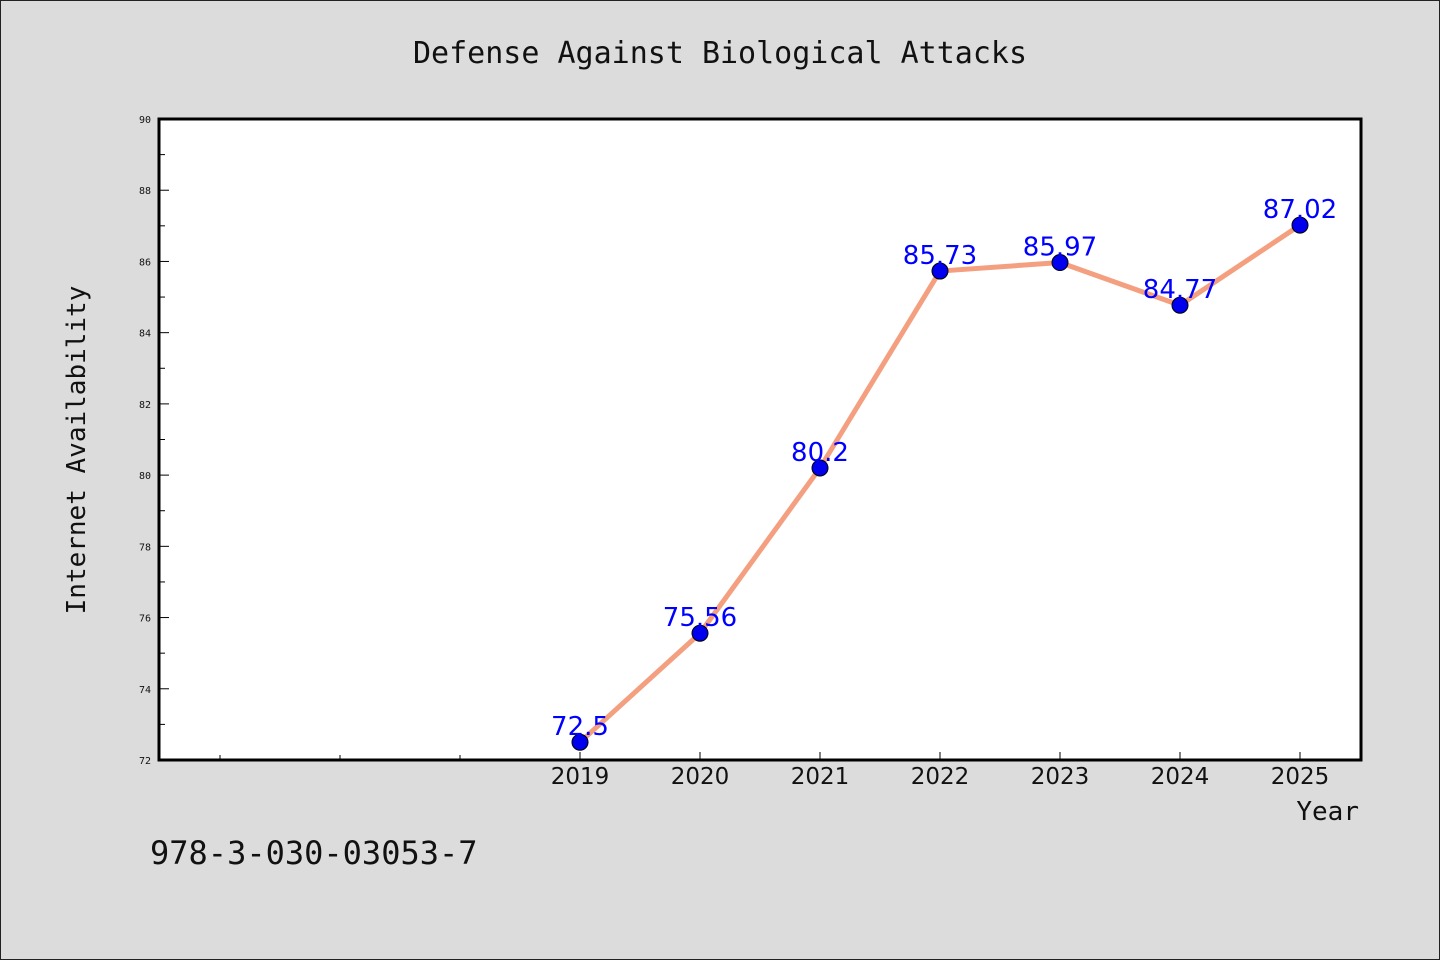  I want to click on y-tick-label: 86, so click(145, 262).